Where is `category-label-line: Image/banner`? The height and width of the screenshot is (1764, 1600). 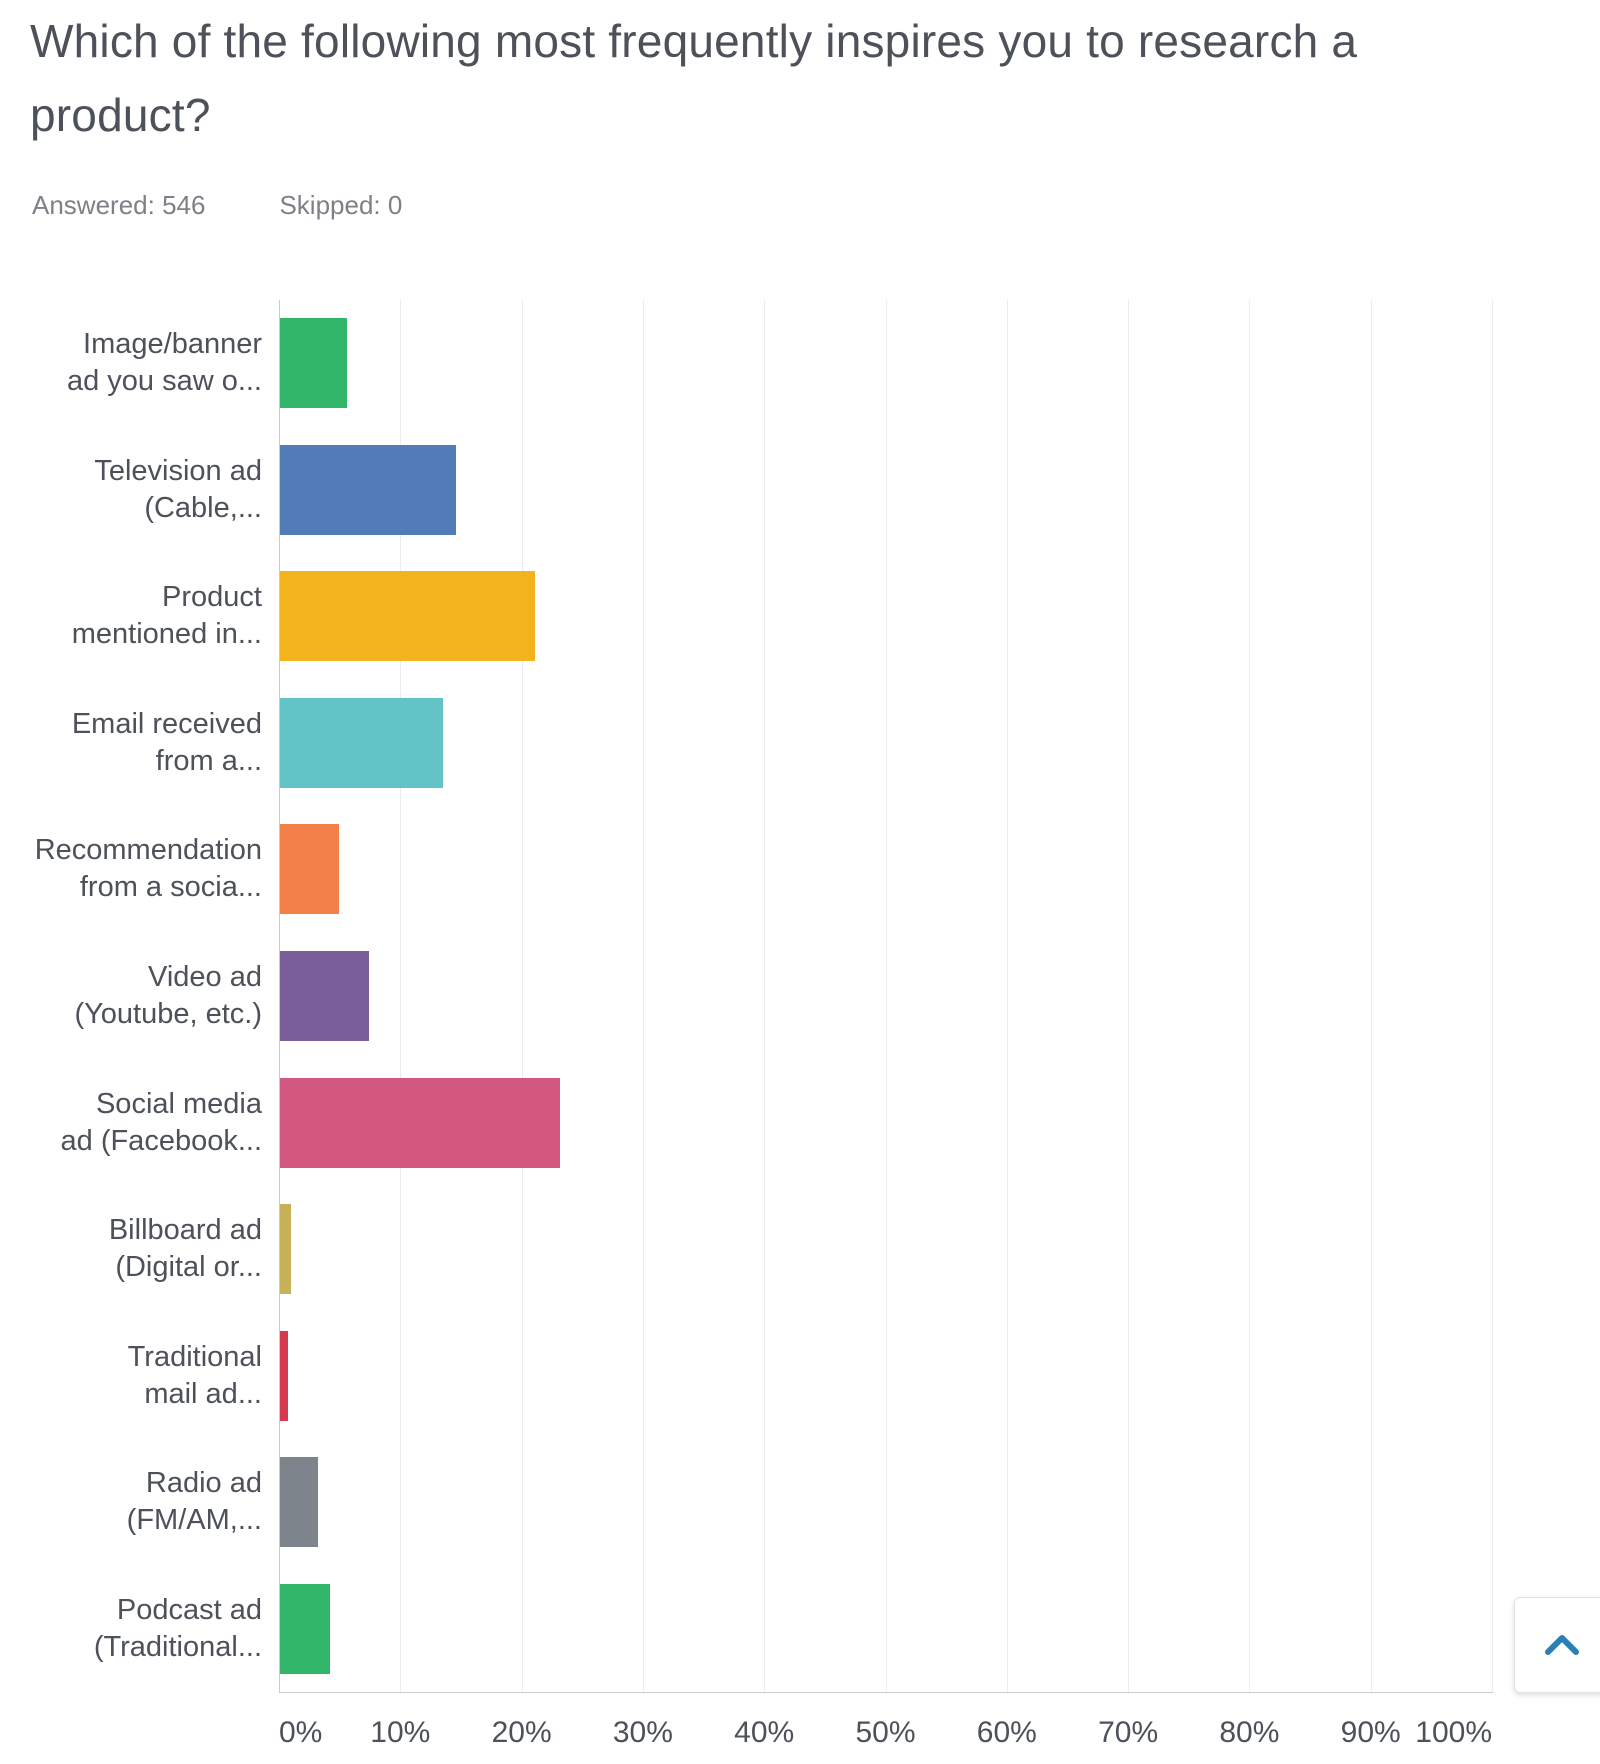
category-label-line: Image/banner is located at coordinates (172, 344).